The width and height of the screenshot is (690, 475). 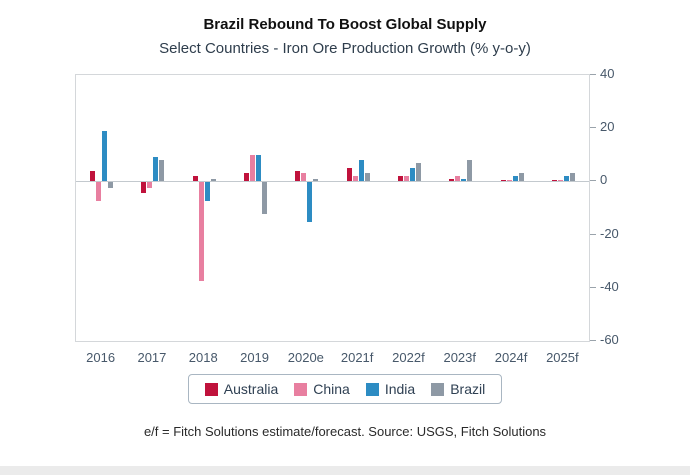 I want to click on bar-brazil-2021f, so click(x=367, y=177).